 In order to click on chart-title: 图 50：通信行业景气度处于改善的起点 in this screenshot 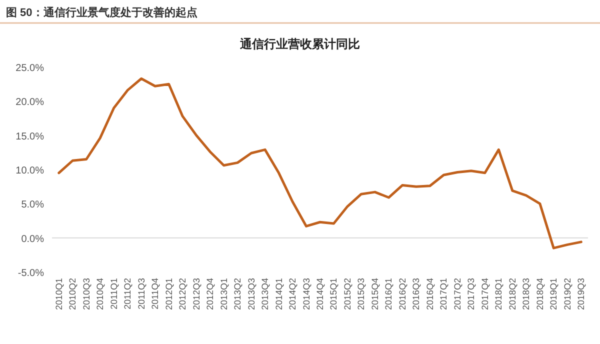, I will do `click(102, 12)`.